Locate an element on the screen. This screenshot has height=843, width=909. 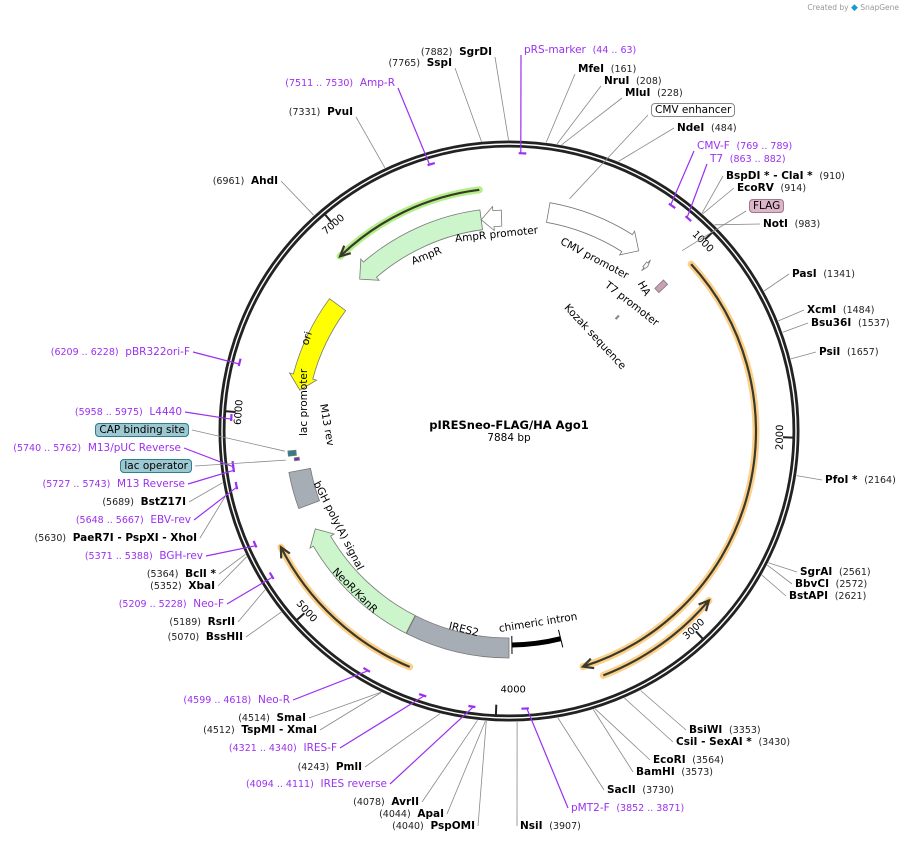
site-position: (7331) is located at coordinates (304, 112).